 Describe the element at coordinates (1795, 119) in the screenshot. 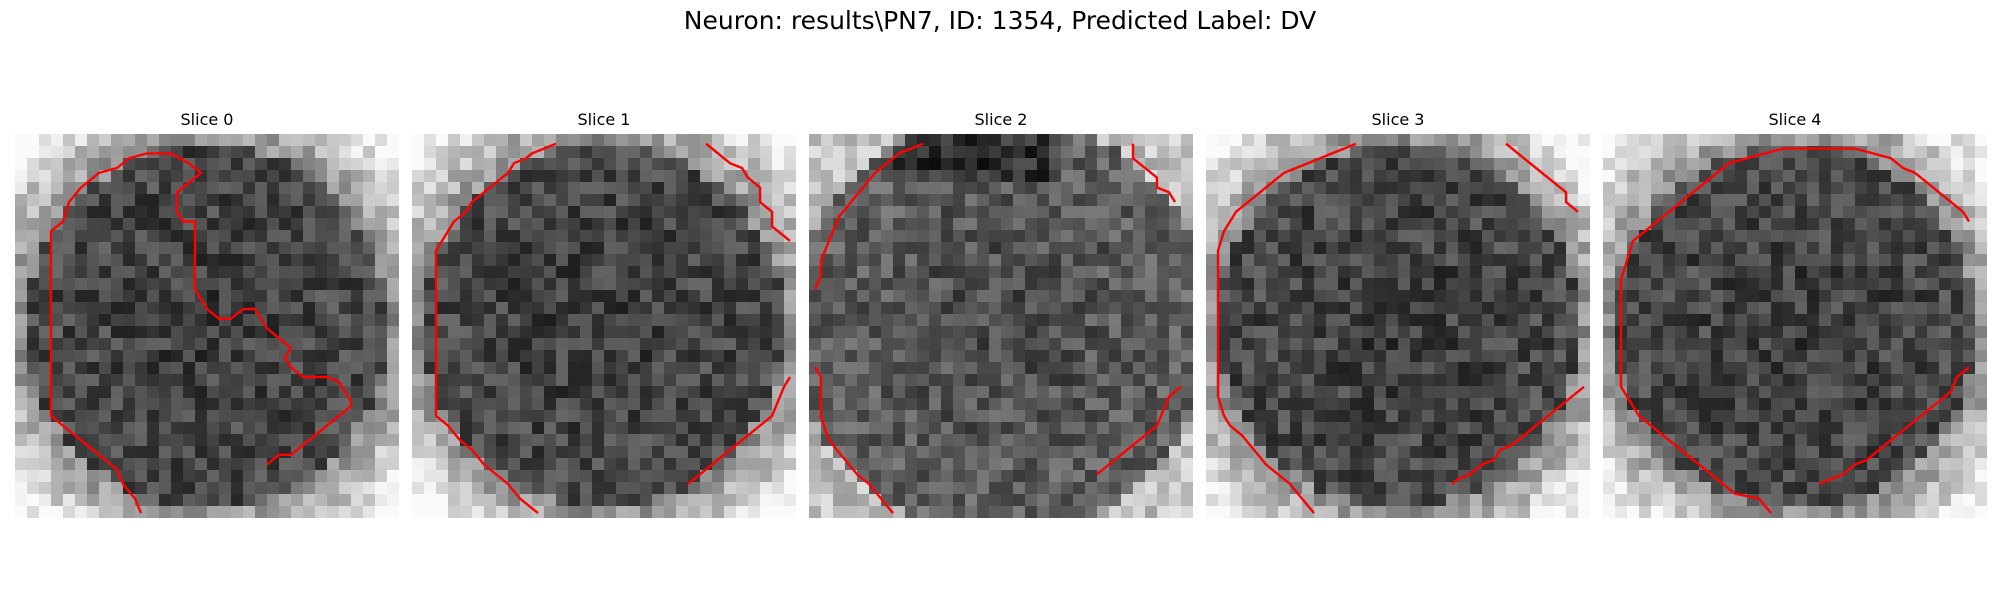

I see `slice-title: Slice 4` at that location.